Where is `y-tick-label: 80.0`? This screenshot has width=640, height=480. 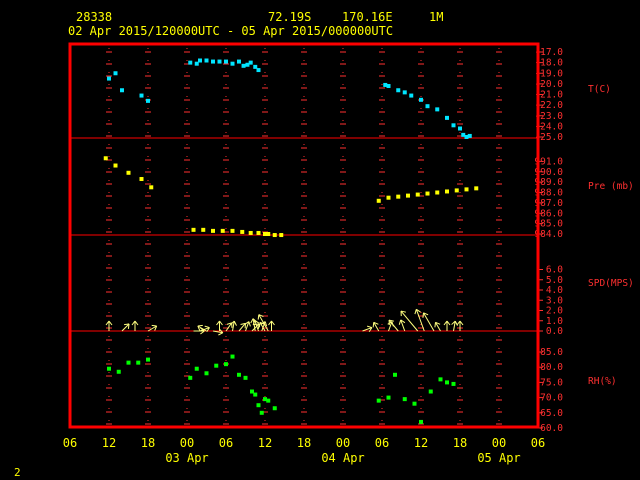
y-tick-label: 80.0 is located at coordinates (551, 367).